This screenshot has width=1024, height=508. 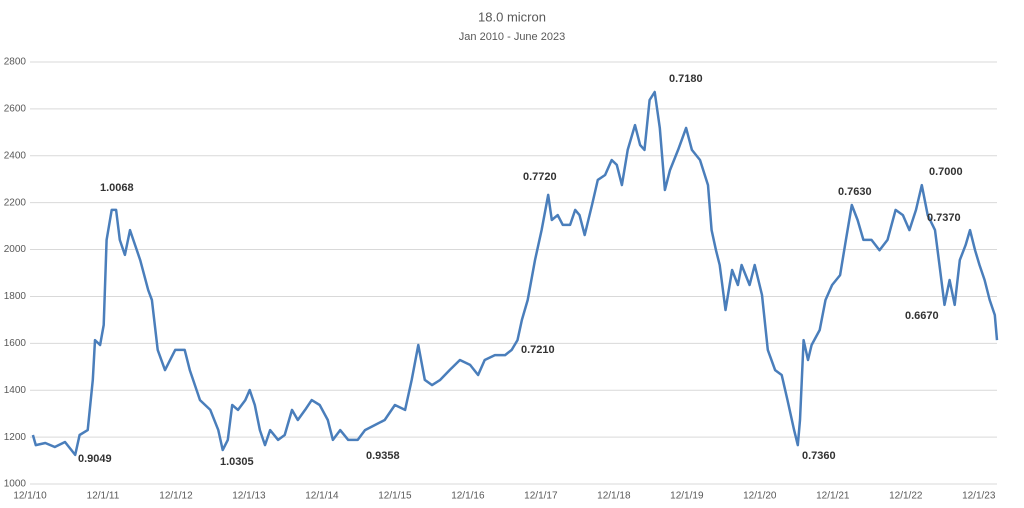 I want to click on x-tick-label: 12/1/23, so click(x=979, y=496).